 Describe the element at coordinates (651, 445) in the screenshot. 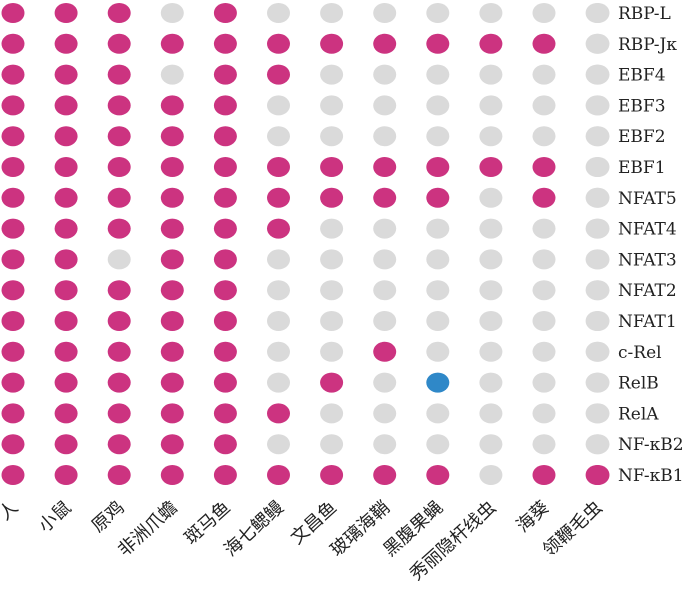

I see `row-label-14: NF-κB2` at that location.